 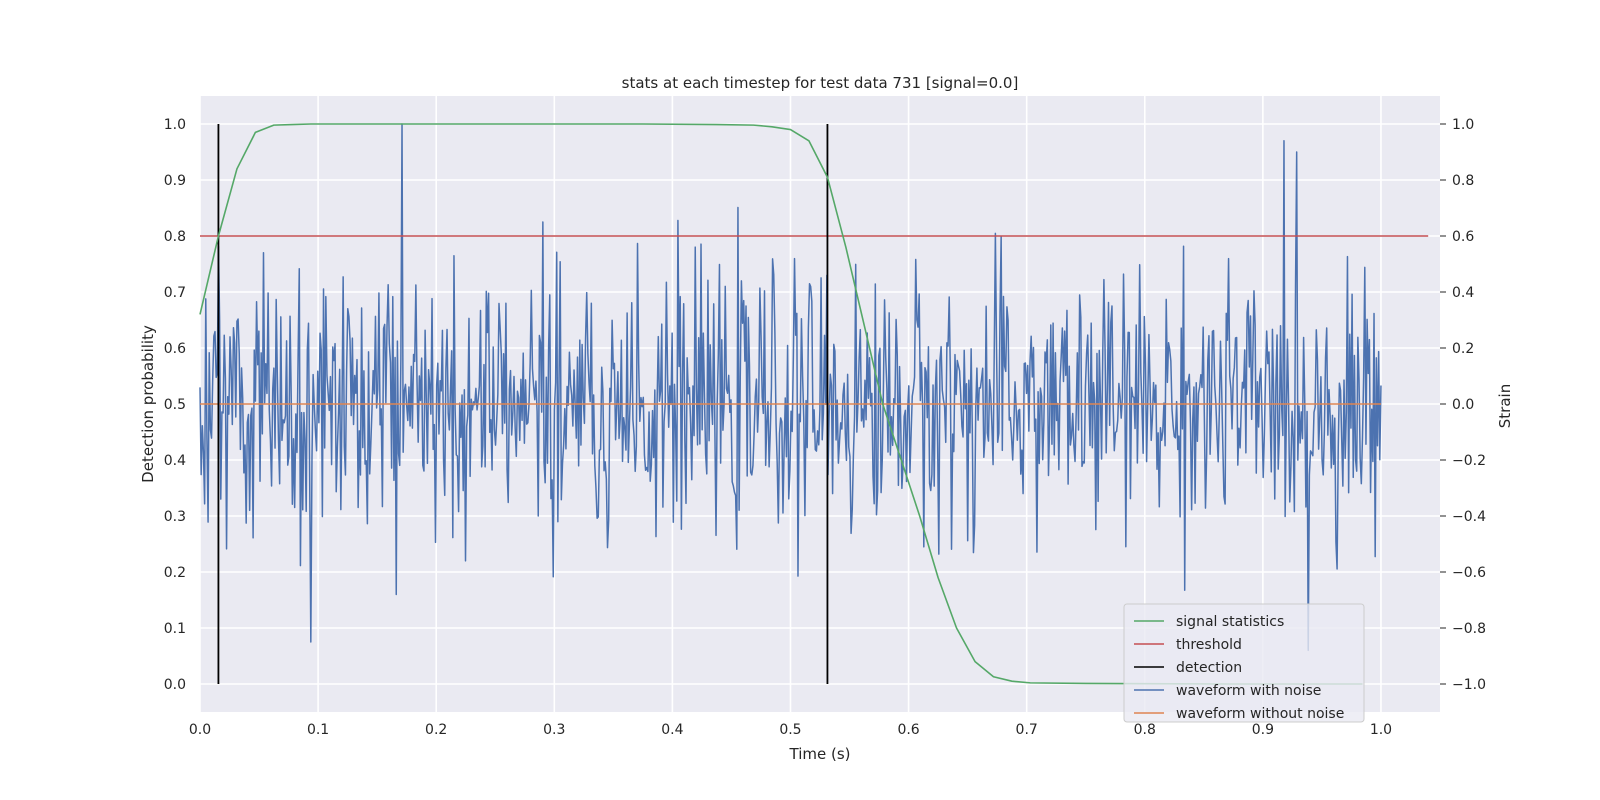 I want to click on x-tick-label: 0.8, so click(x=1145, y=730).